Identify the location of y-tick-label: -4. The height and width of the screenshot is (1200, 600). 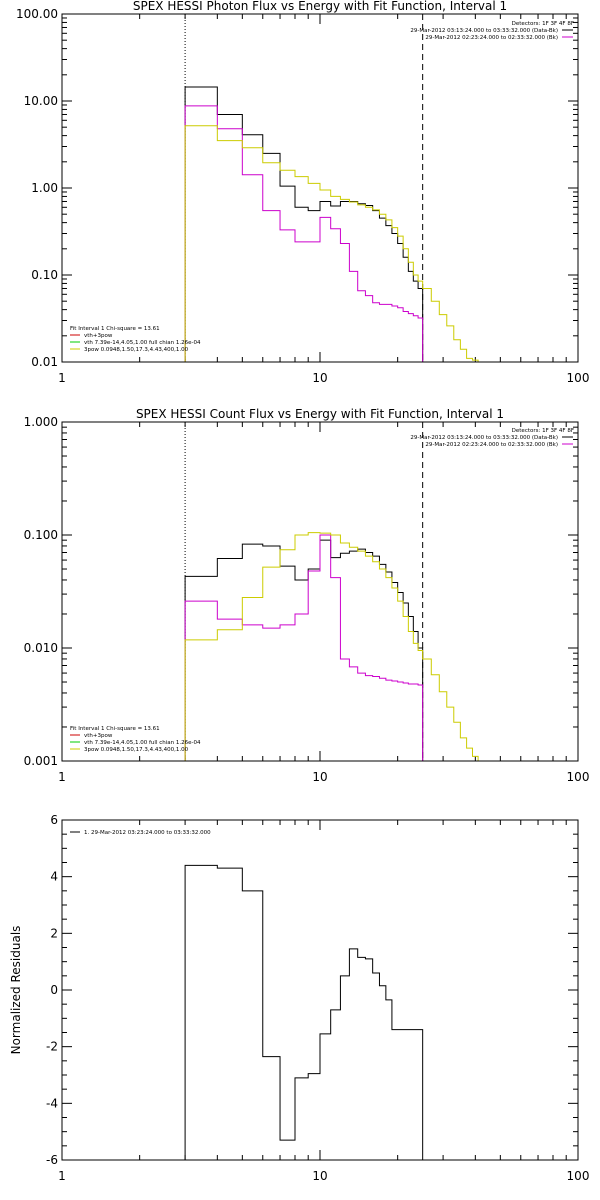
(52, 1103).